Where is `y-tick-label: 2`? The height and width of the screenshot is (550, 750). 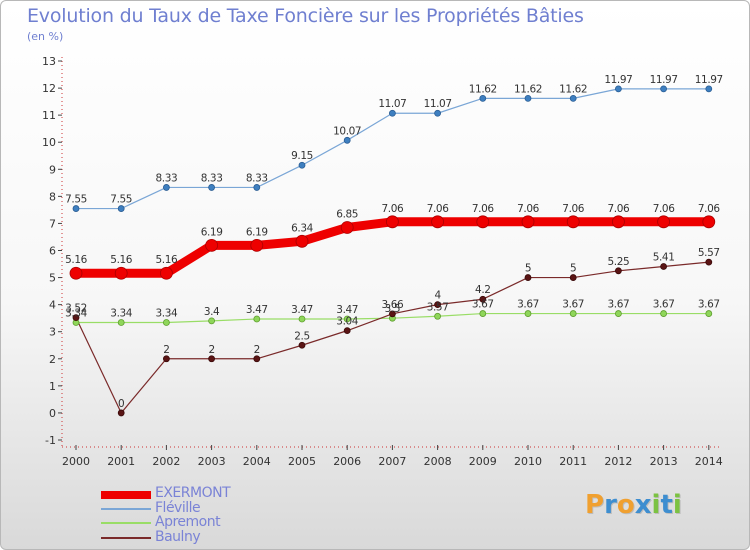 y-tick-label: 2 is located at coordinates (52, 359).